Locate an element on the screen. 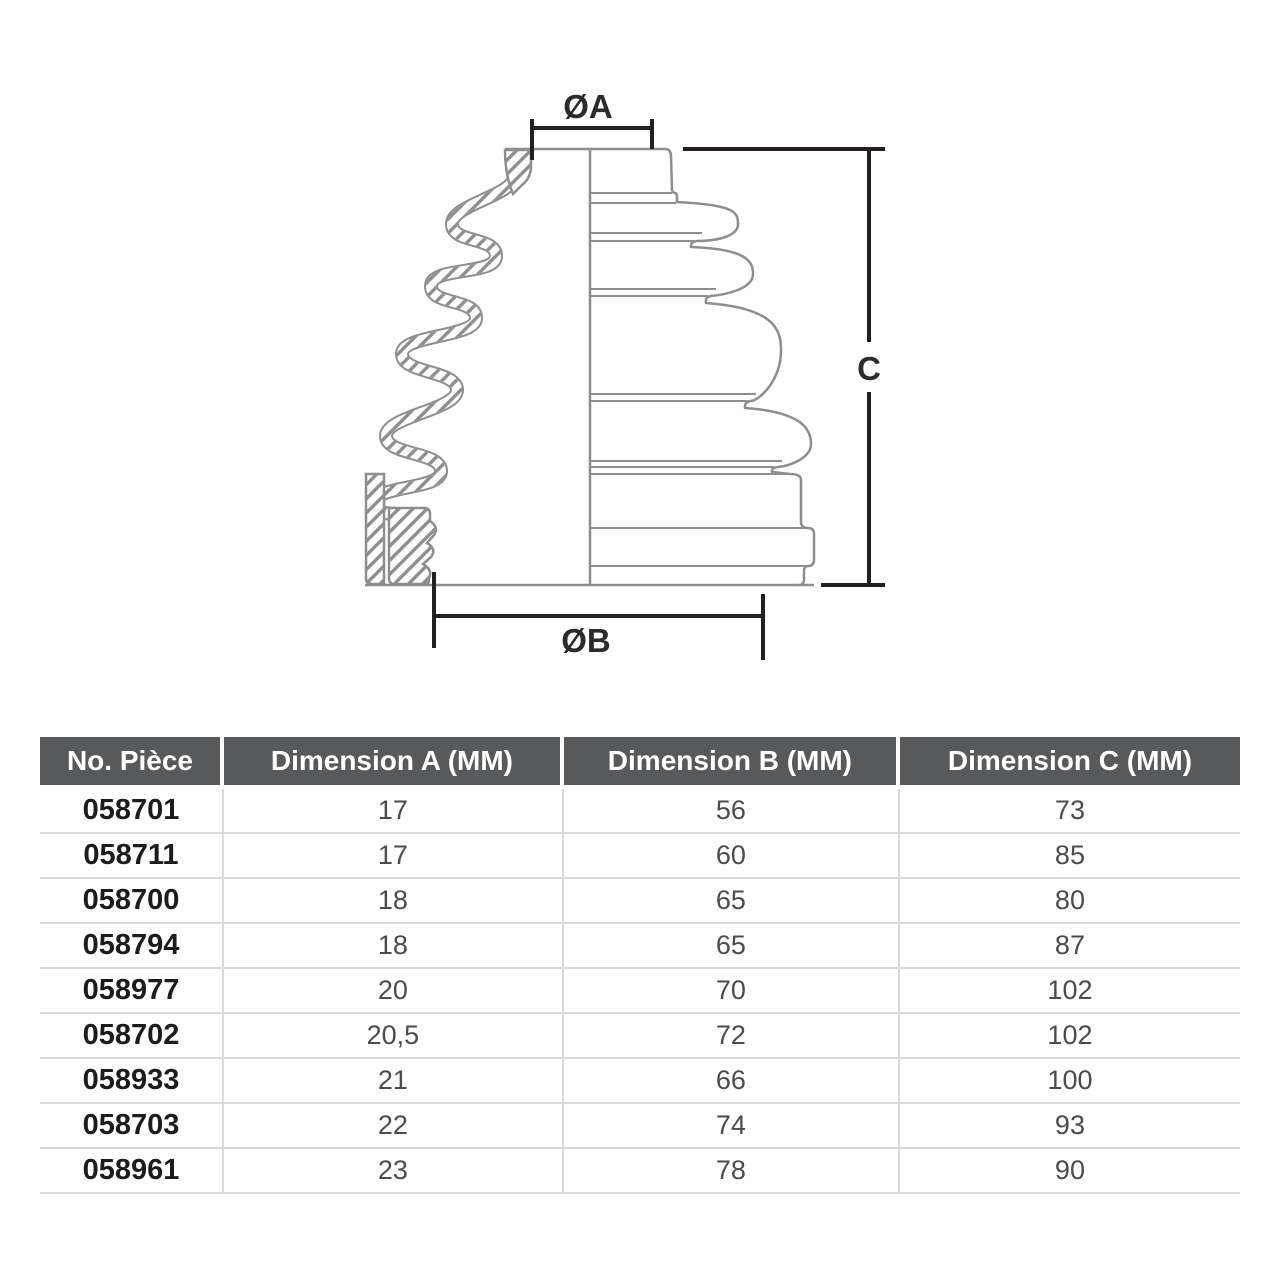 This screenshot has width=1280, height=1280. dimension-value-cell: 74 is located at coordinates (731, 1126).